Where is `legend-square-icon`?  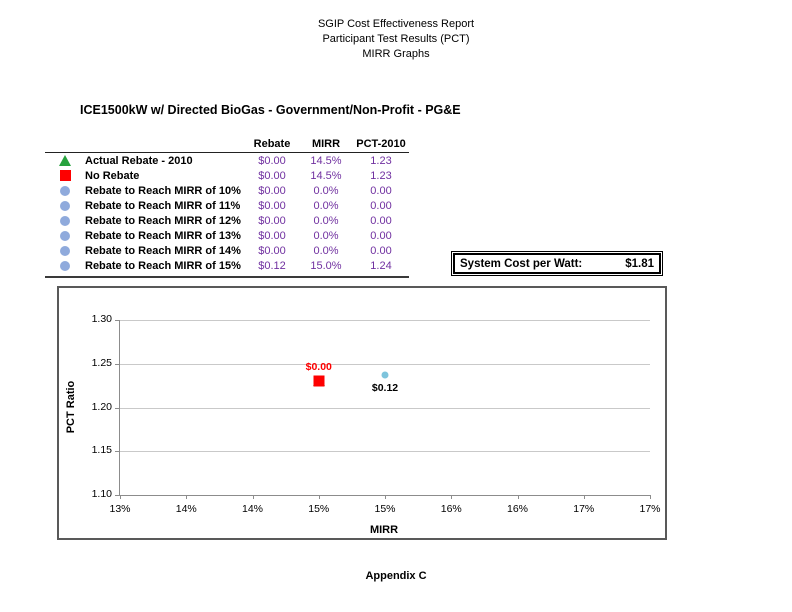
legend-square-icon is located at coordinates (65, 175).